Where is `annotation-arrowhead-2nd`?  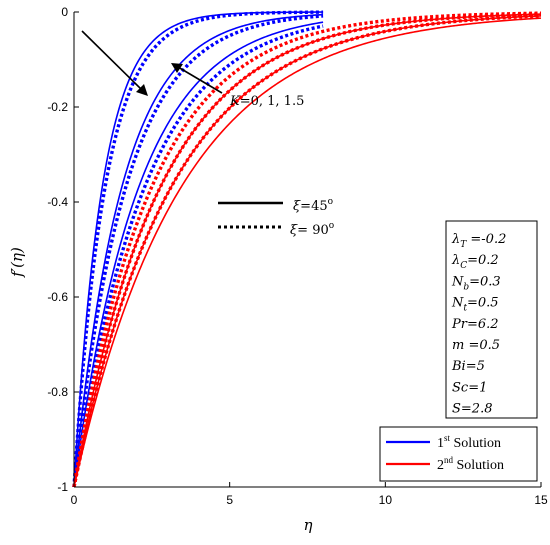
annotation-arrowhead-2nd is located at coordinates (177, 68).